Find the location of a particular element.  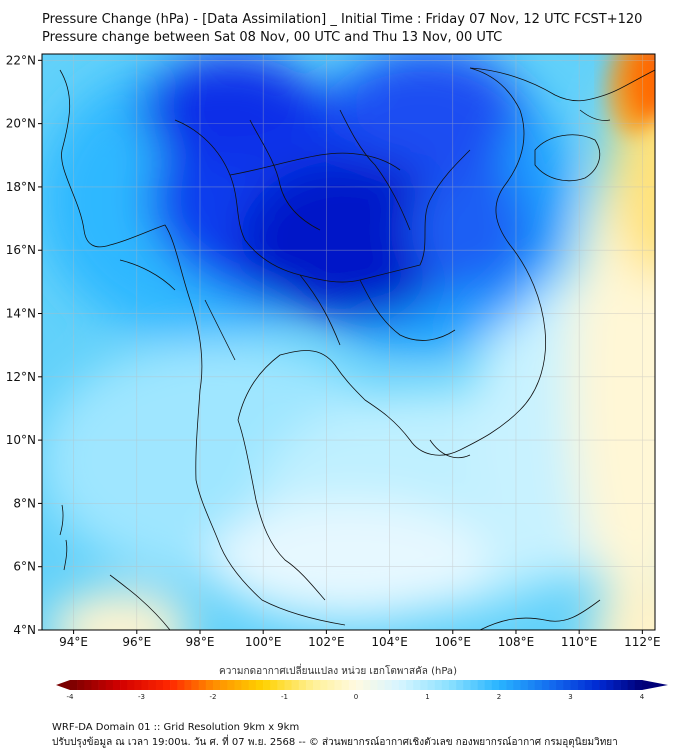

colorbar-tick-label: -2 is located at coordinates (213, 697).